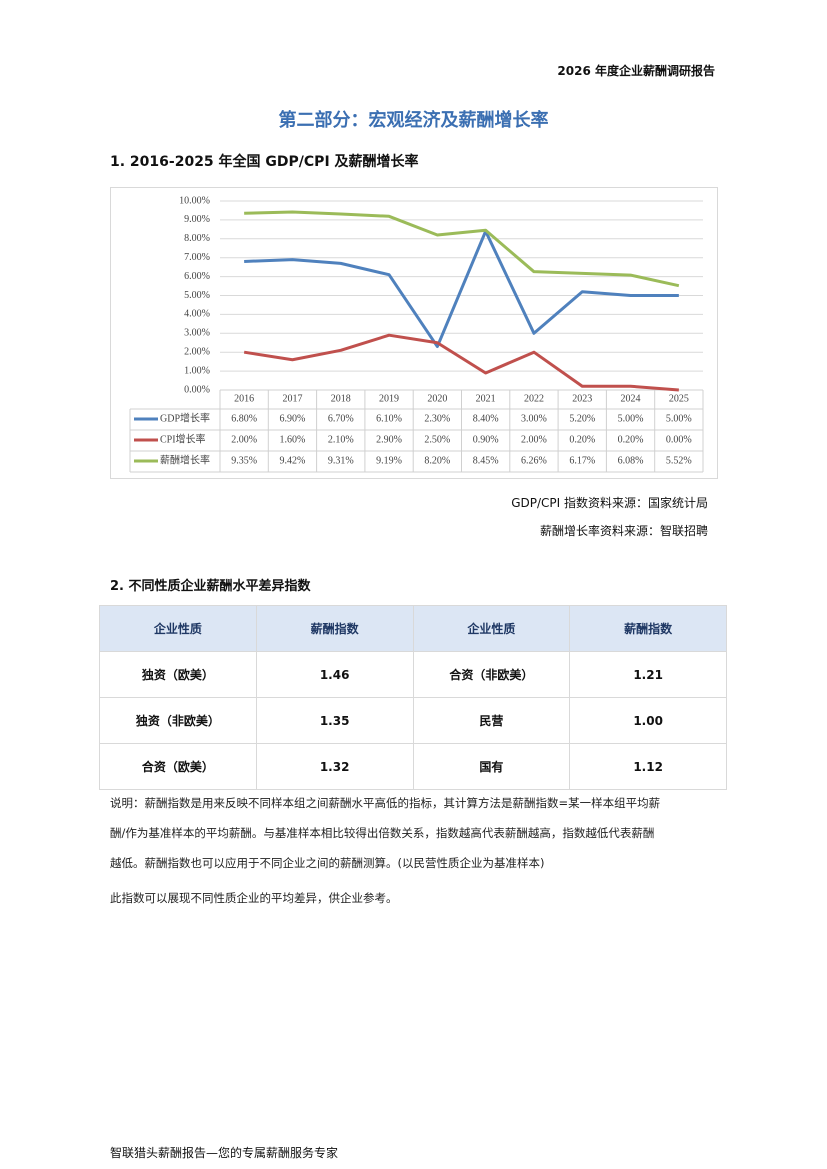 This screenshot has height=1169, width=827. Describe the element at coordinates (185, 459) in the screenshot. I see `legend-label: 薪酬增长率` at that location.